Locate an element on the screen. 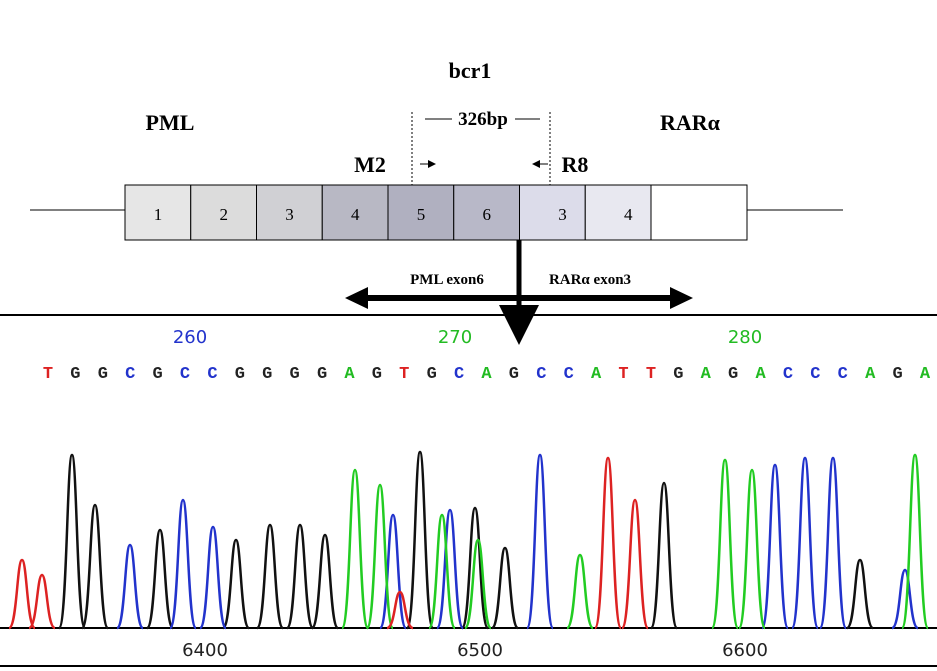 The height and width of the screenshot is (671, 937). exon-label: PML exon6 is located at coordinates (447, 280).